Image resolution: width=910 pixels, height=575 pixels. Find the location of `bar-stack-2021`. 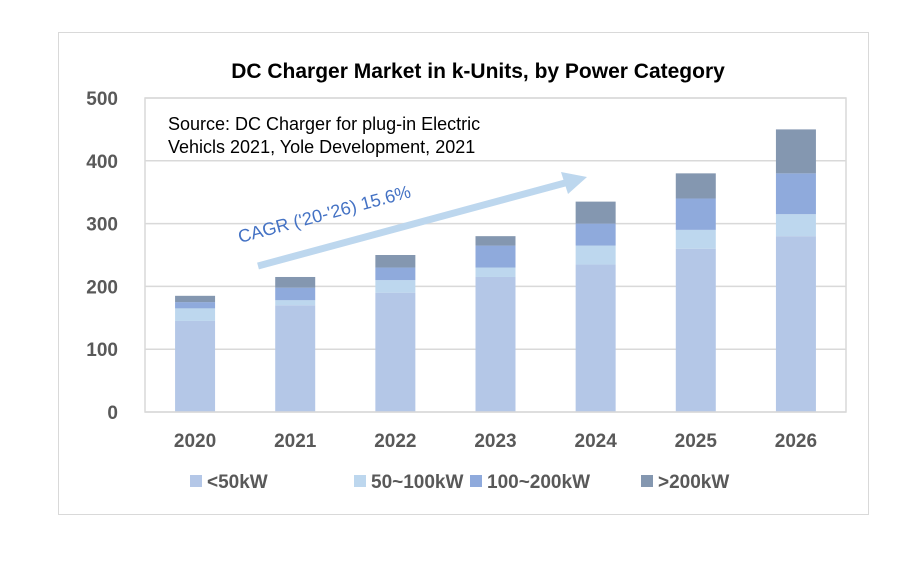

bar-stack-2021 is located at coordinates (295, 344).